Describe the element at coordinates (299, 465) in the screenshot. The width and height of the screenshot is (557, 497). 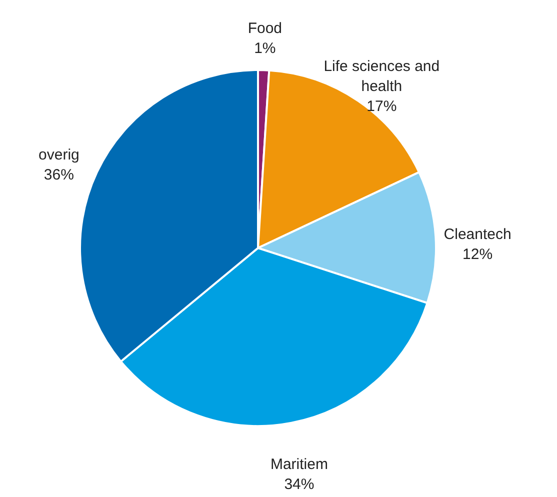
I see `slice-label: Maritiem` at that location.